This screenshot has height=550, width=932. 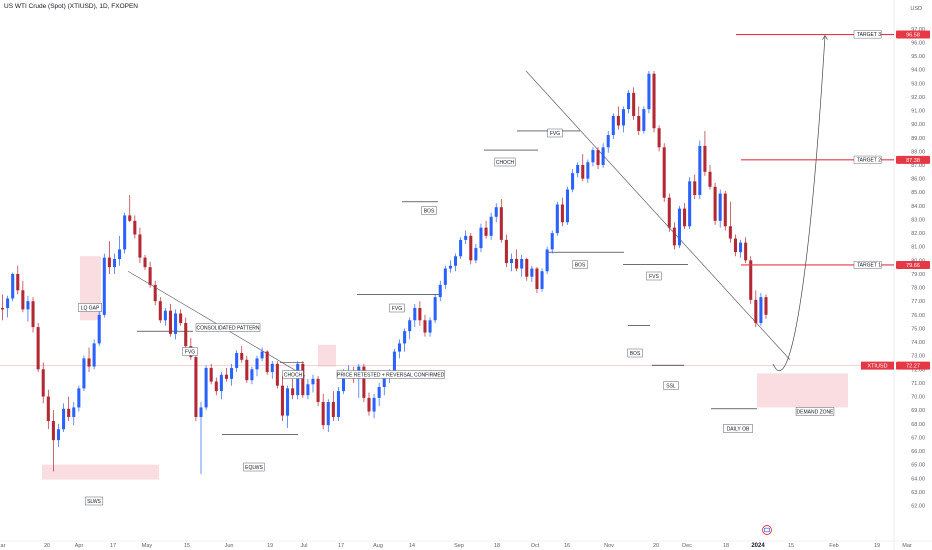 What do you see at coordinates (412, 546) in the screenshot?
I see `x-tick-label: 14` at bounding box center [412, 546].